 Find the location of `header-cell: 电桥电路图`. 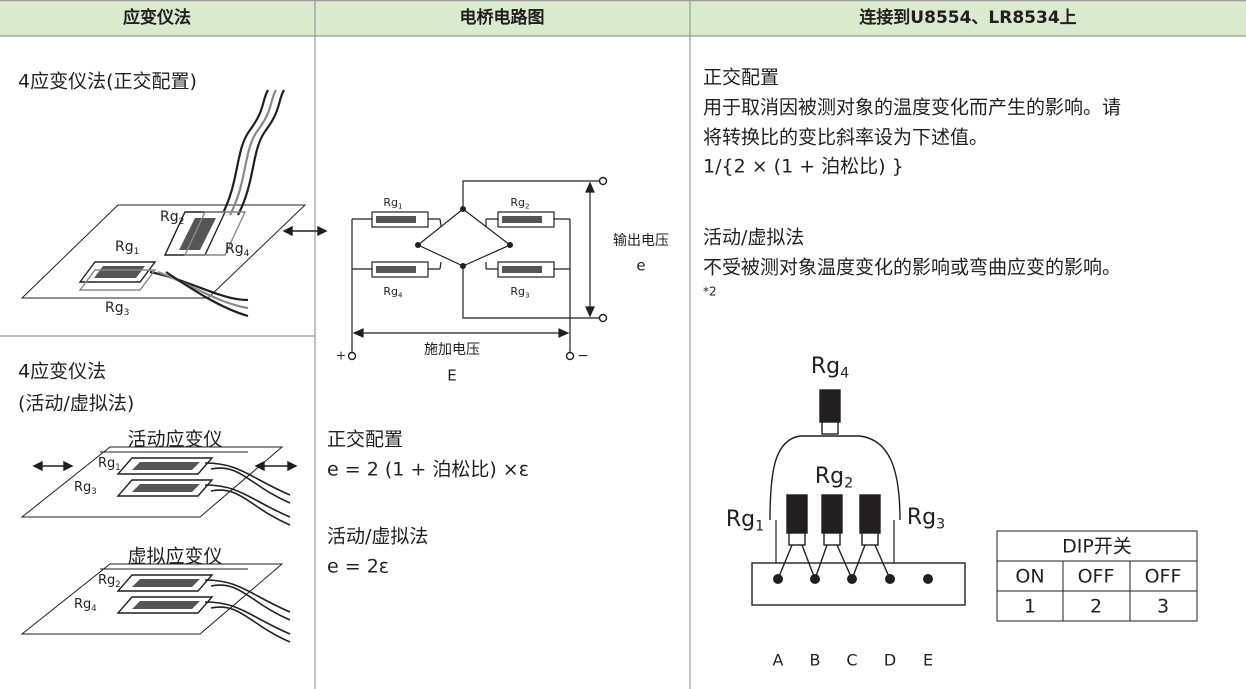

header-cell: 电桥电路图 is located at coordinates (502, 17).